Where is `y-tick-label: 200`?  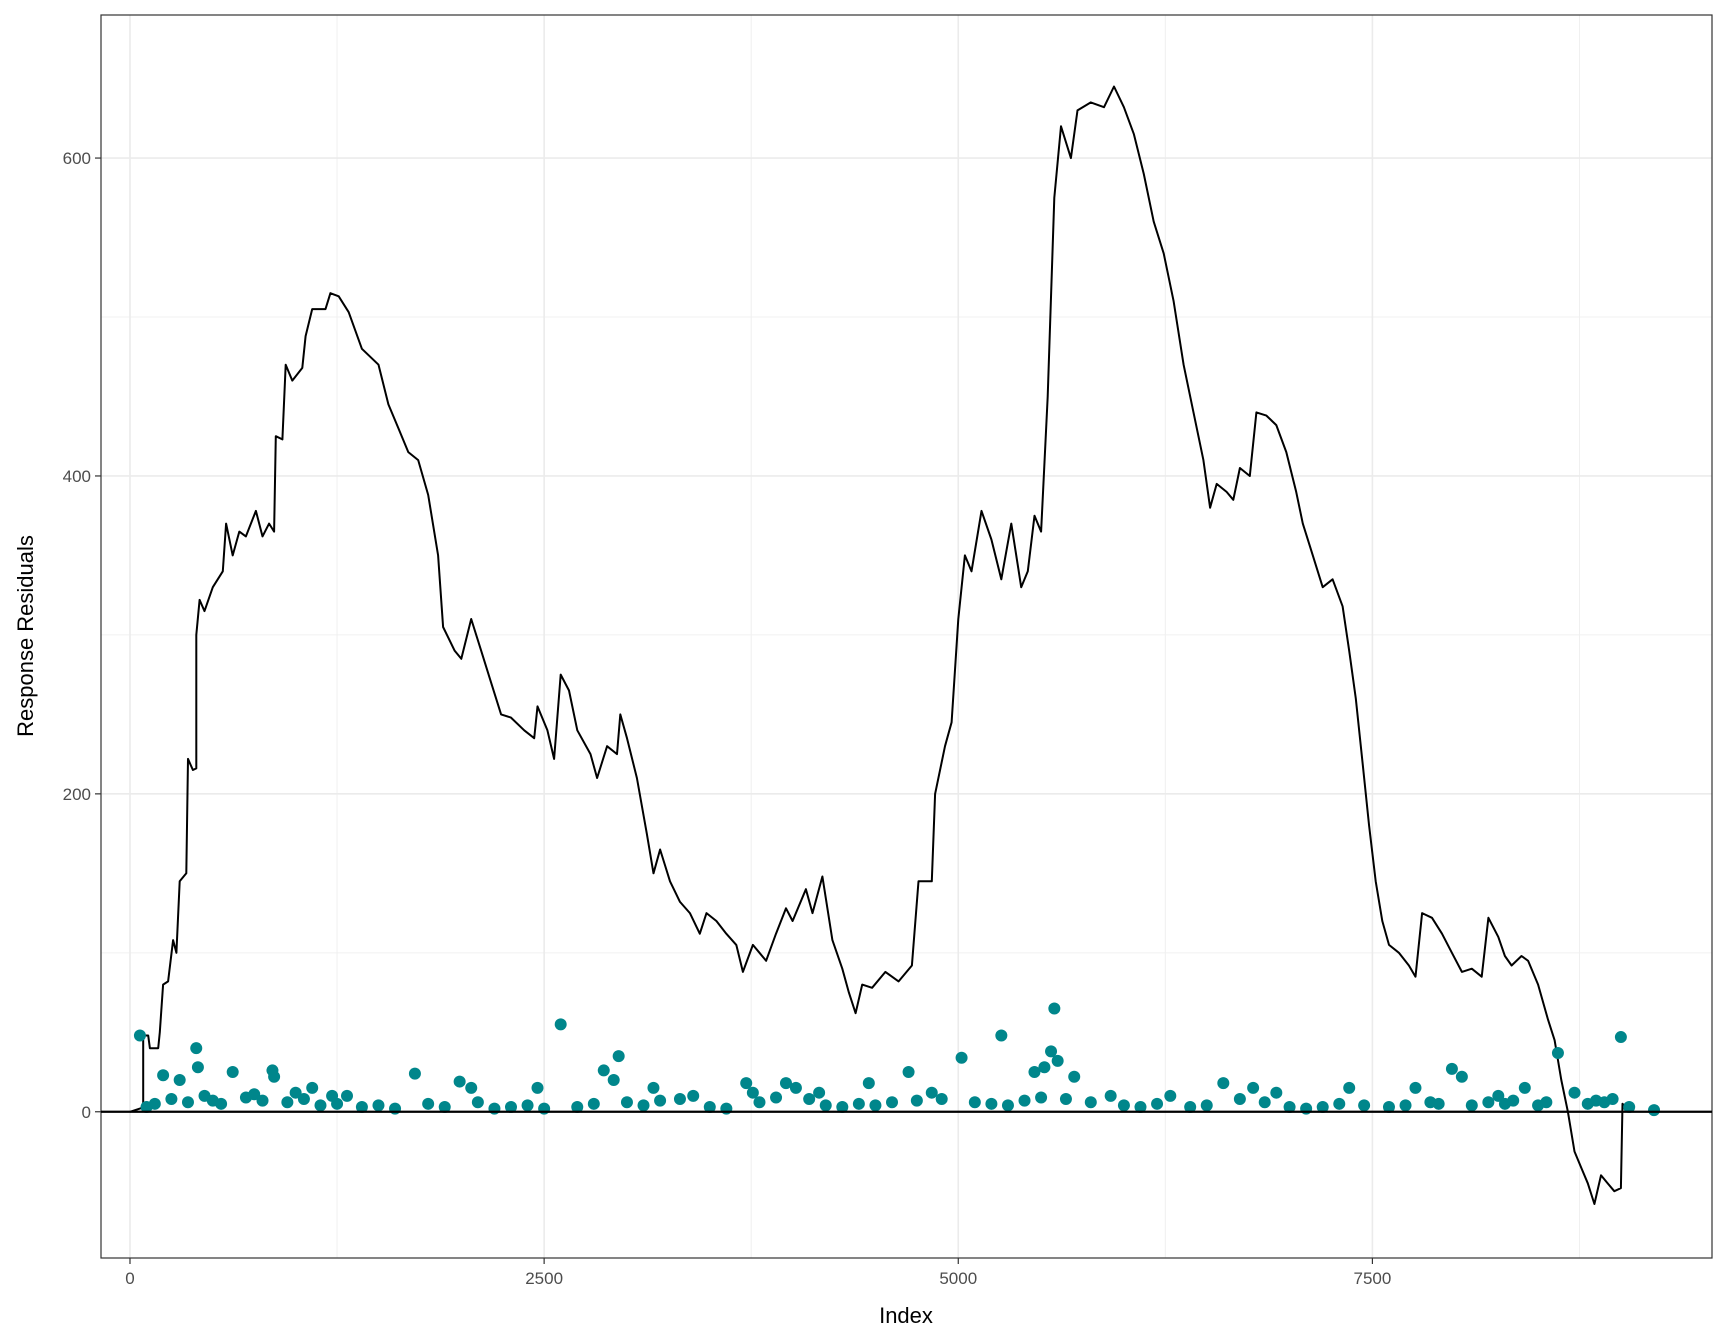 y-tick-label: 200 is located at coordinates (77, 794).